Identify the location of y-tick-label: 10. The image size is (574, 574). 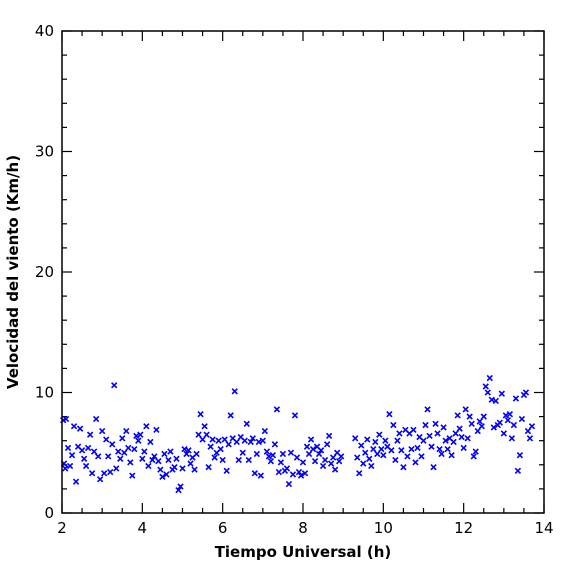
(44, 393).